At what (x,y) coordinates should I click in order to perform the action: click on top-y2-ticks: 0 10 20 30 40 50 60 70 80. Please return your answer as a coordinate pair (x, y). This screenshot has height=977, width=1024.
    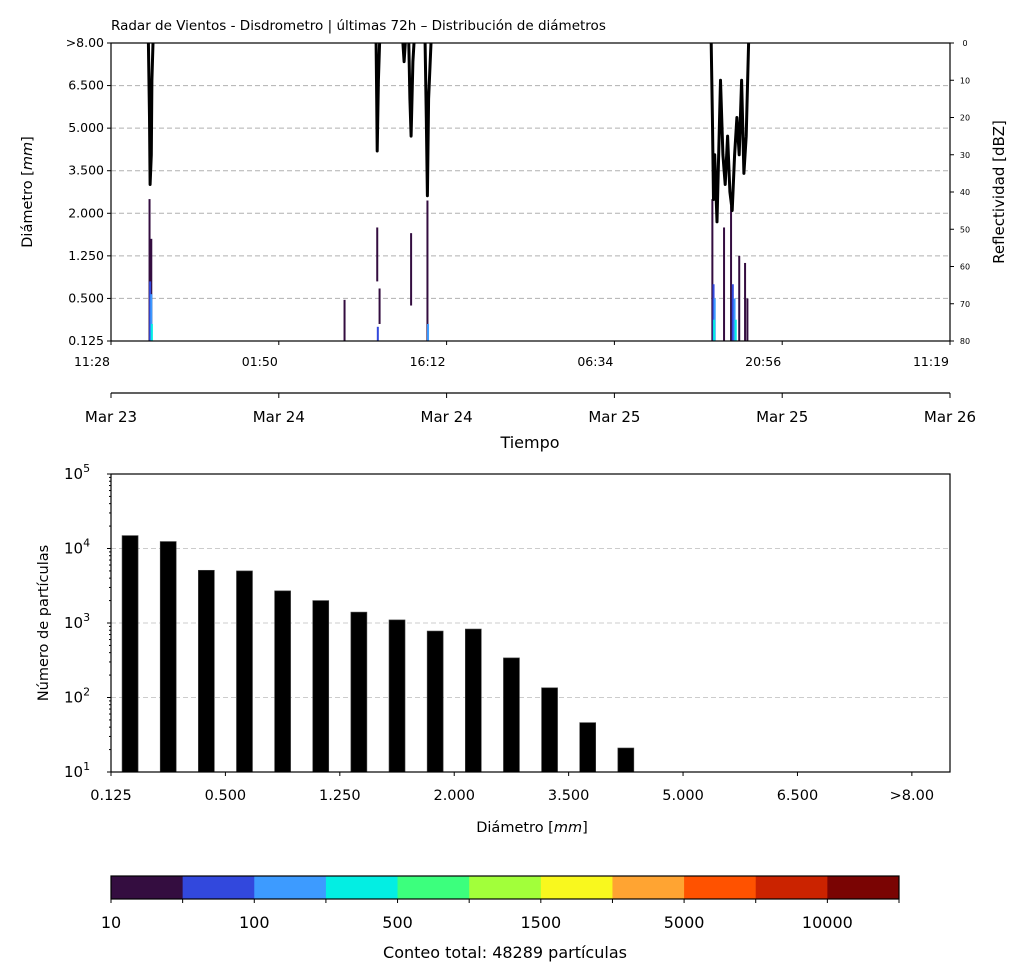
    Looking at the image, I should click on (960, 192).